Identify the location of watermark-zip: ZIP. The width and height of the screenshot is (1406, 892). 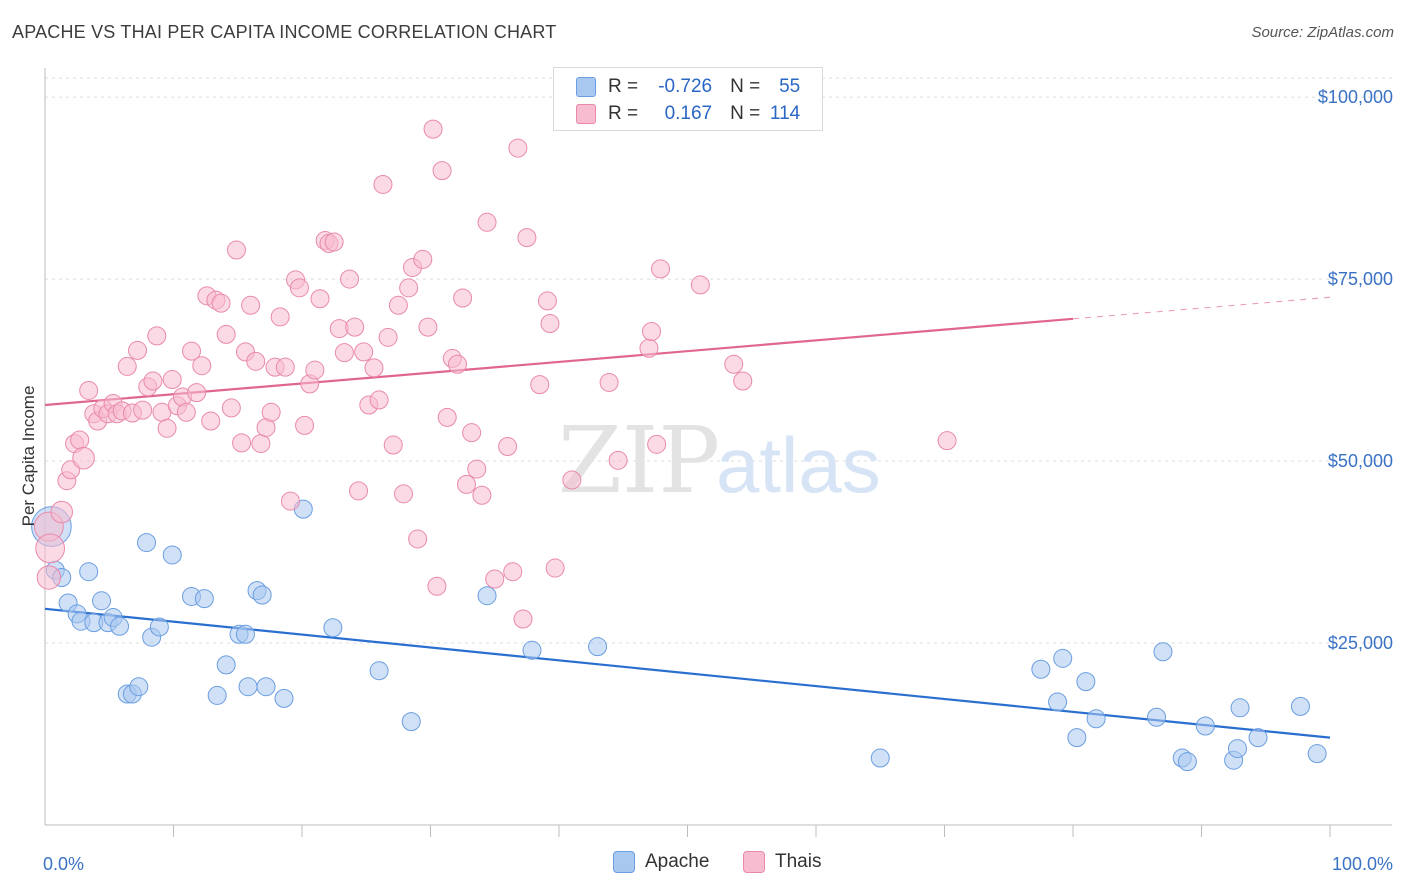
(639, 460).